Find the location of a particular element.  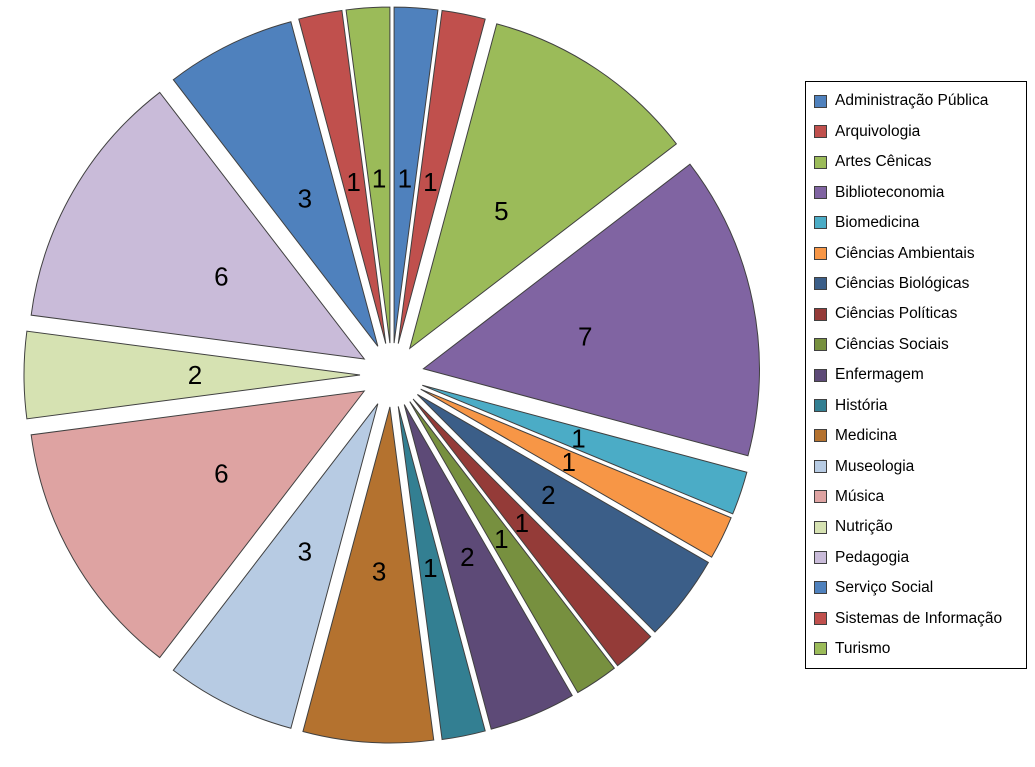

legend-label: Nutrição is located at coordinates (864, 527).